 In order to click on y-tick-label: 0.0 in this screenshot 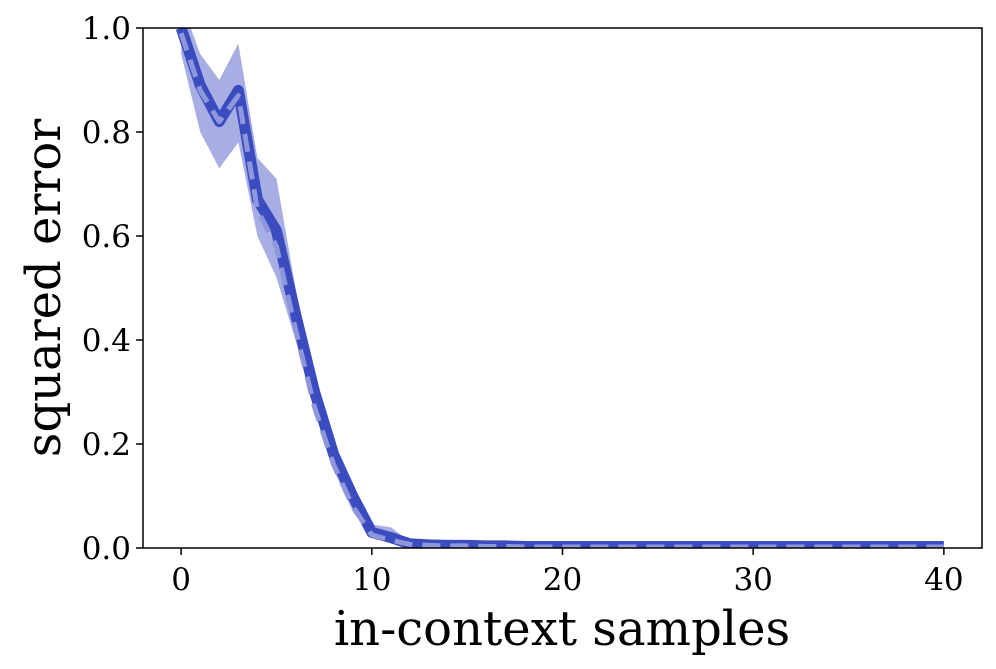, I will do `click(106, 549)`.